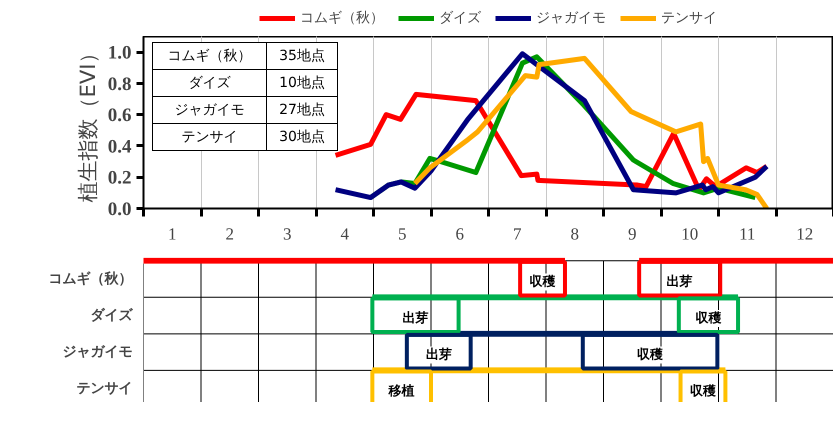 This screenshot has height=427, width=833. What do you see at coordinates (120, 84) in the screenshot?
I see `y-tick-label: 0.8` at bounding box center [120, 84].